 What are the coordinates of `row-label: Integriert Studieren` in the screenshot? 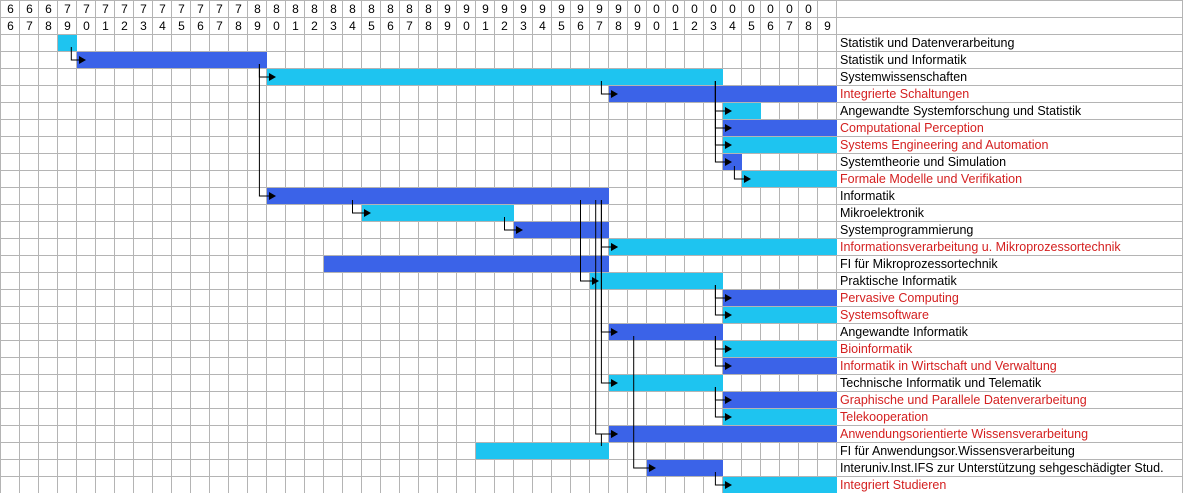 It's located at (893, 485).